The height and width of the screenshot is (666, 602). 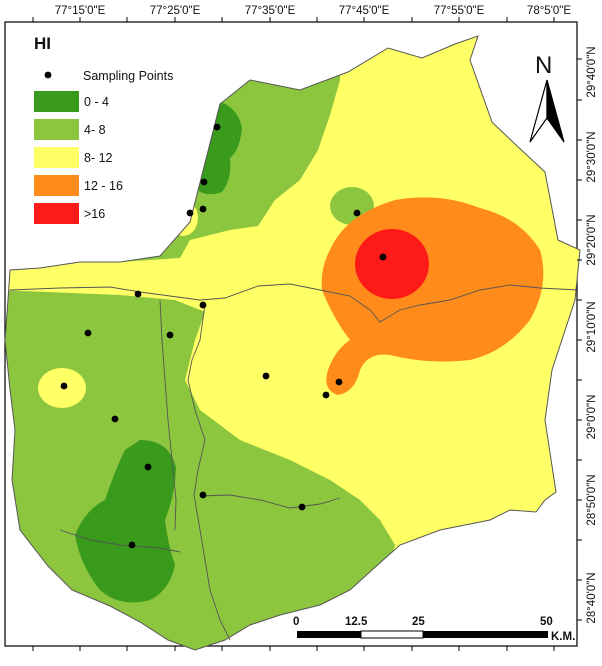 What do you see at coordinates (125, 521) in the screenshot?
I see `zone-dark-green-south` at bounding box center [125, 521].